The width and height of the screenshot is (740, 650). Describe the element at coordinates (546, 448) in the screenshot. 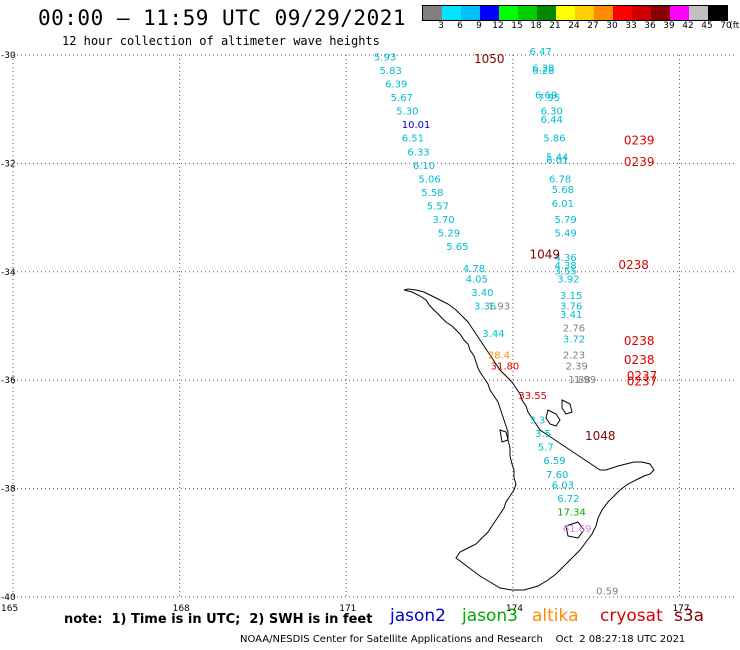

I see `wave-height-label-jason3: 5.7` at that location.